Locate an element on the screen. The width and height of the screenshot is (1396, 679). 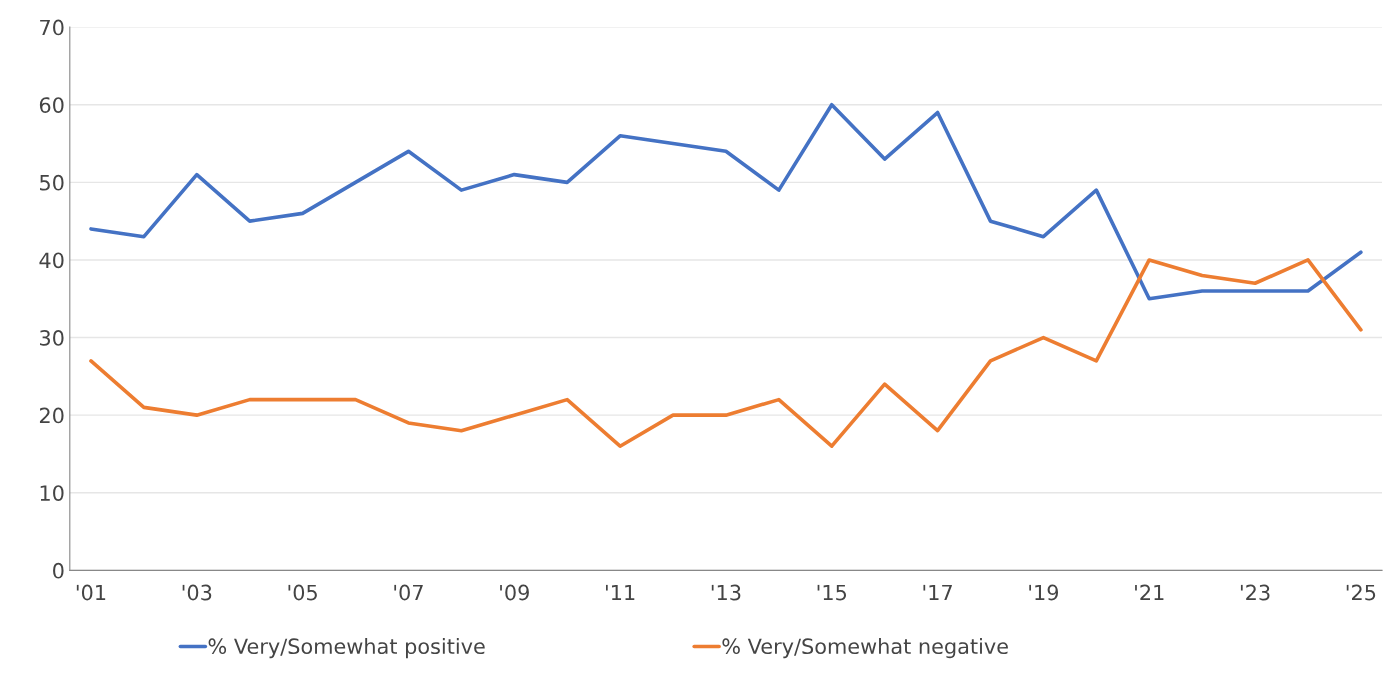
x-tick-label: '23 is located at coordinates (1255, 592).